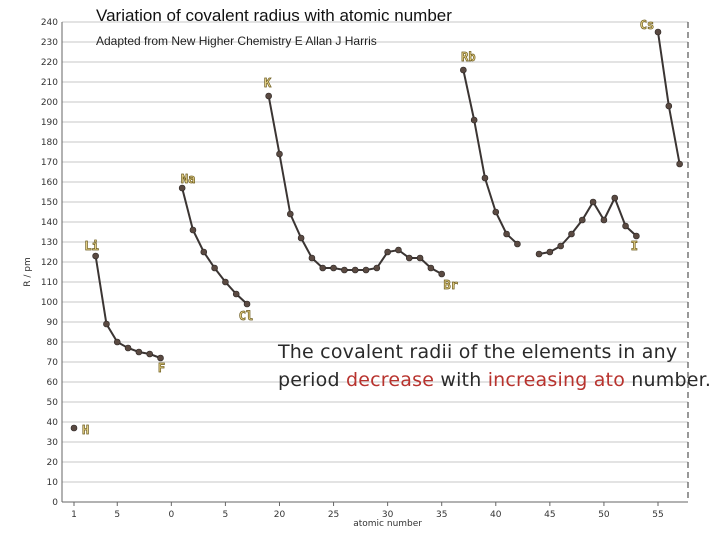 This screenshot has height=540, width=720. Describe the element at coordinates (268, 83) in the screenshot. I see `element-label: K` at that location.